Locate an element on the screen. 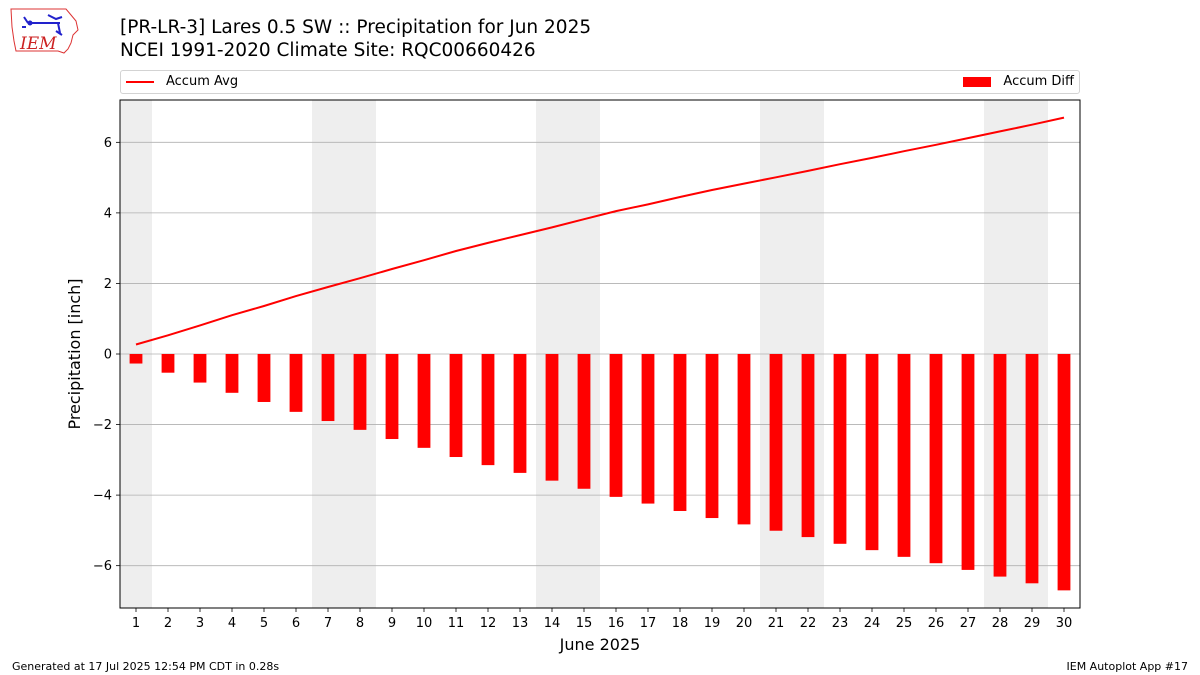  x-tick-label: 27 is located at coordinates (968, 623).